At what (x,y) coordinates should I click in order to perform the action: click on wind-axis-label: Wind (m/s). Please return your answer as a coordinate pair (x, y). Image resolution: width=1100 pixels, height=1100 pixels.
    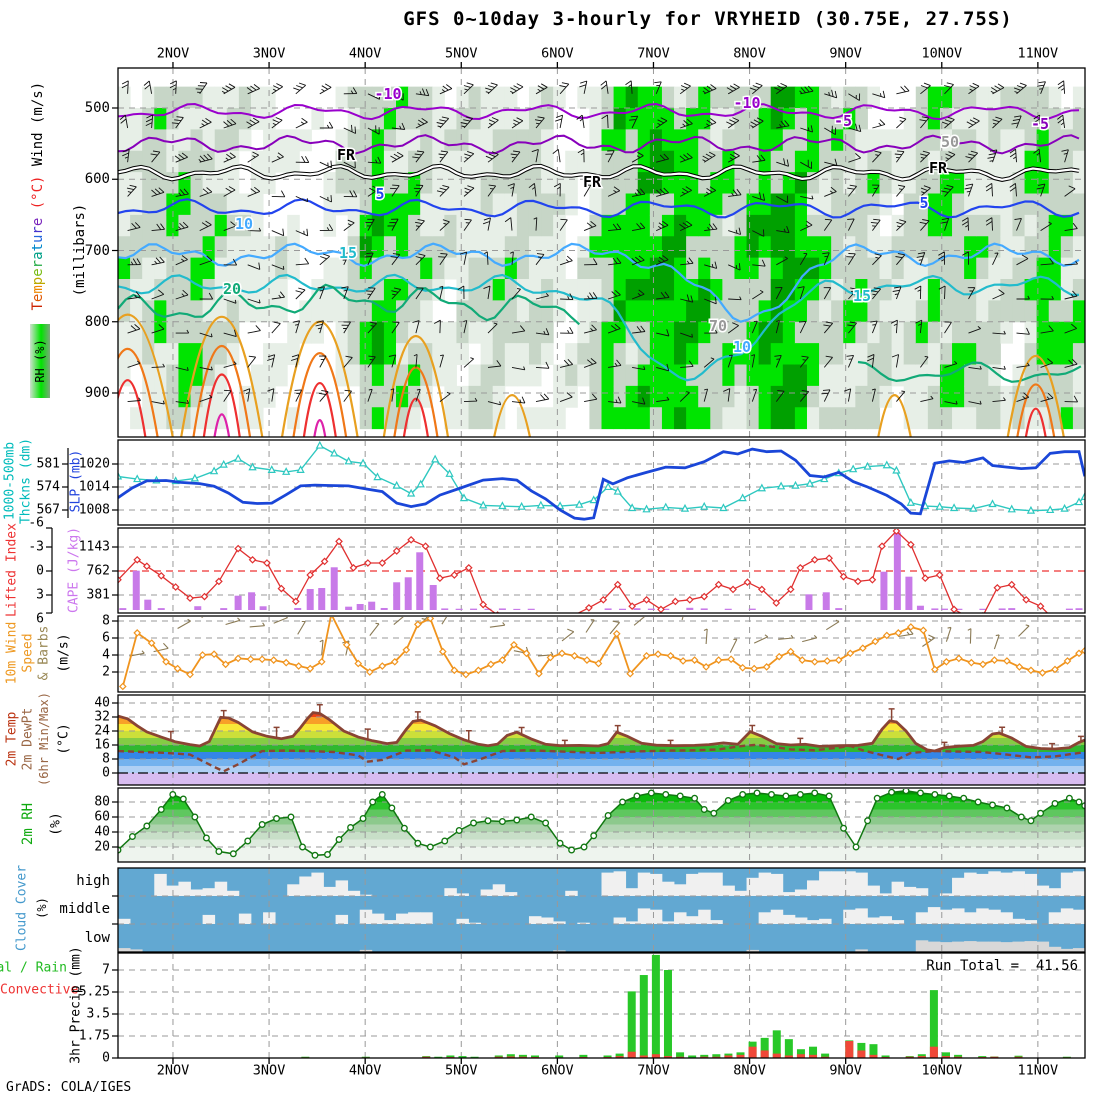
    Looking at the image, I should click on (38, 124).